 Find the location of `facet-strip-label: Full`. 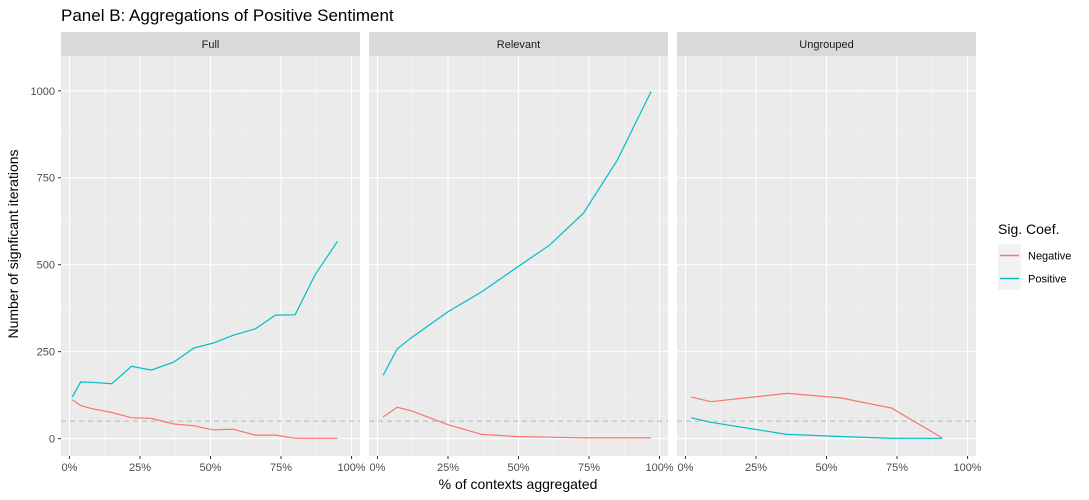

facet-strip-label: Full is located at coordinates (211, 45).